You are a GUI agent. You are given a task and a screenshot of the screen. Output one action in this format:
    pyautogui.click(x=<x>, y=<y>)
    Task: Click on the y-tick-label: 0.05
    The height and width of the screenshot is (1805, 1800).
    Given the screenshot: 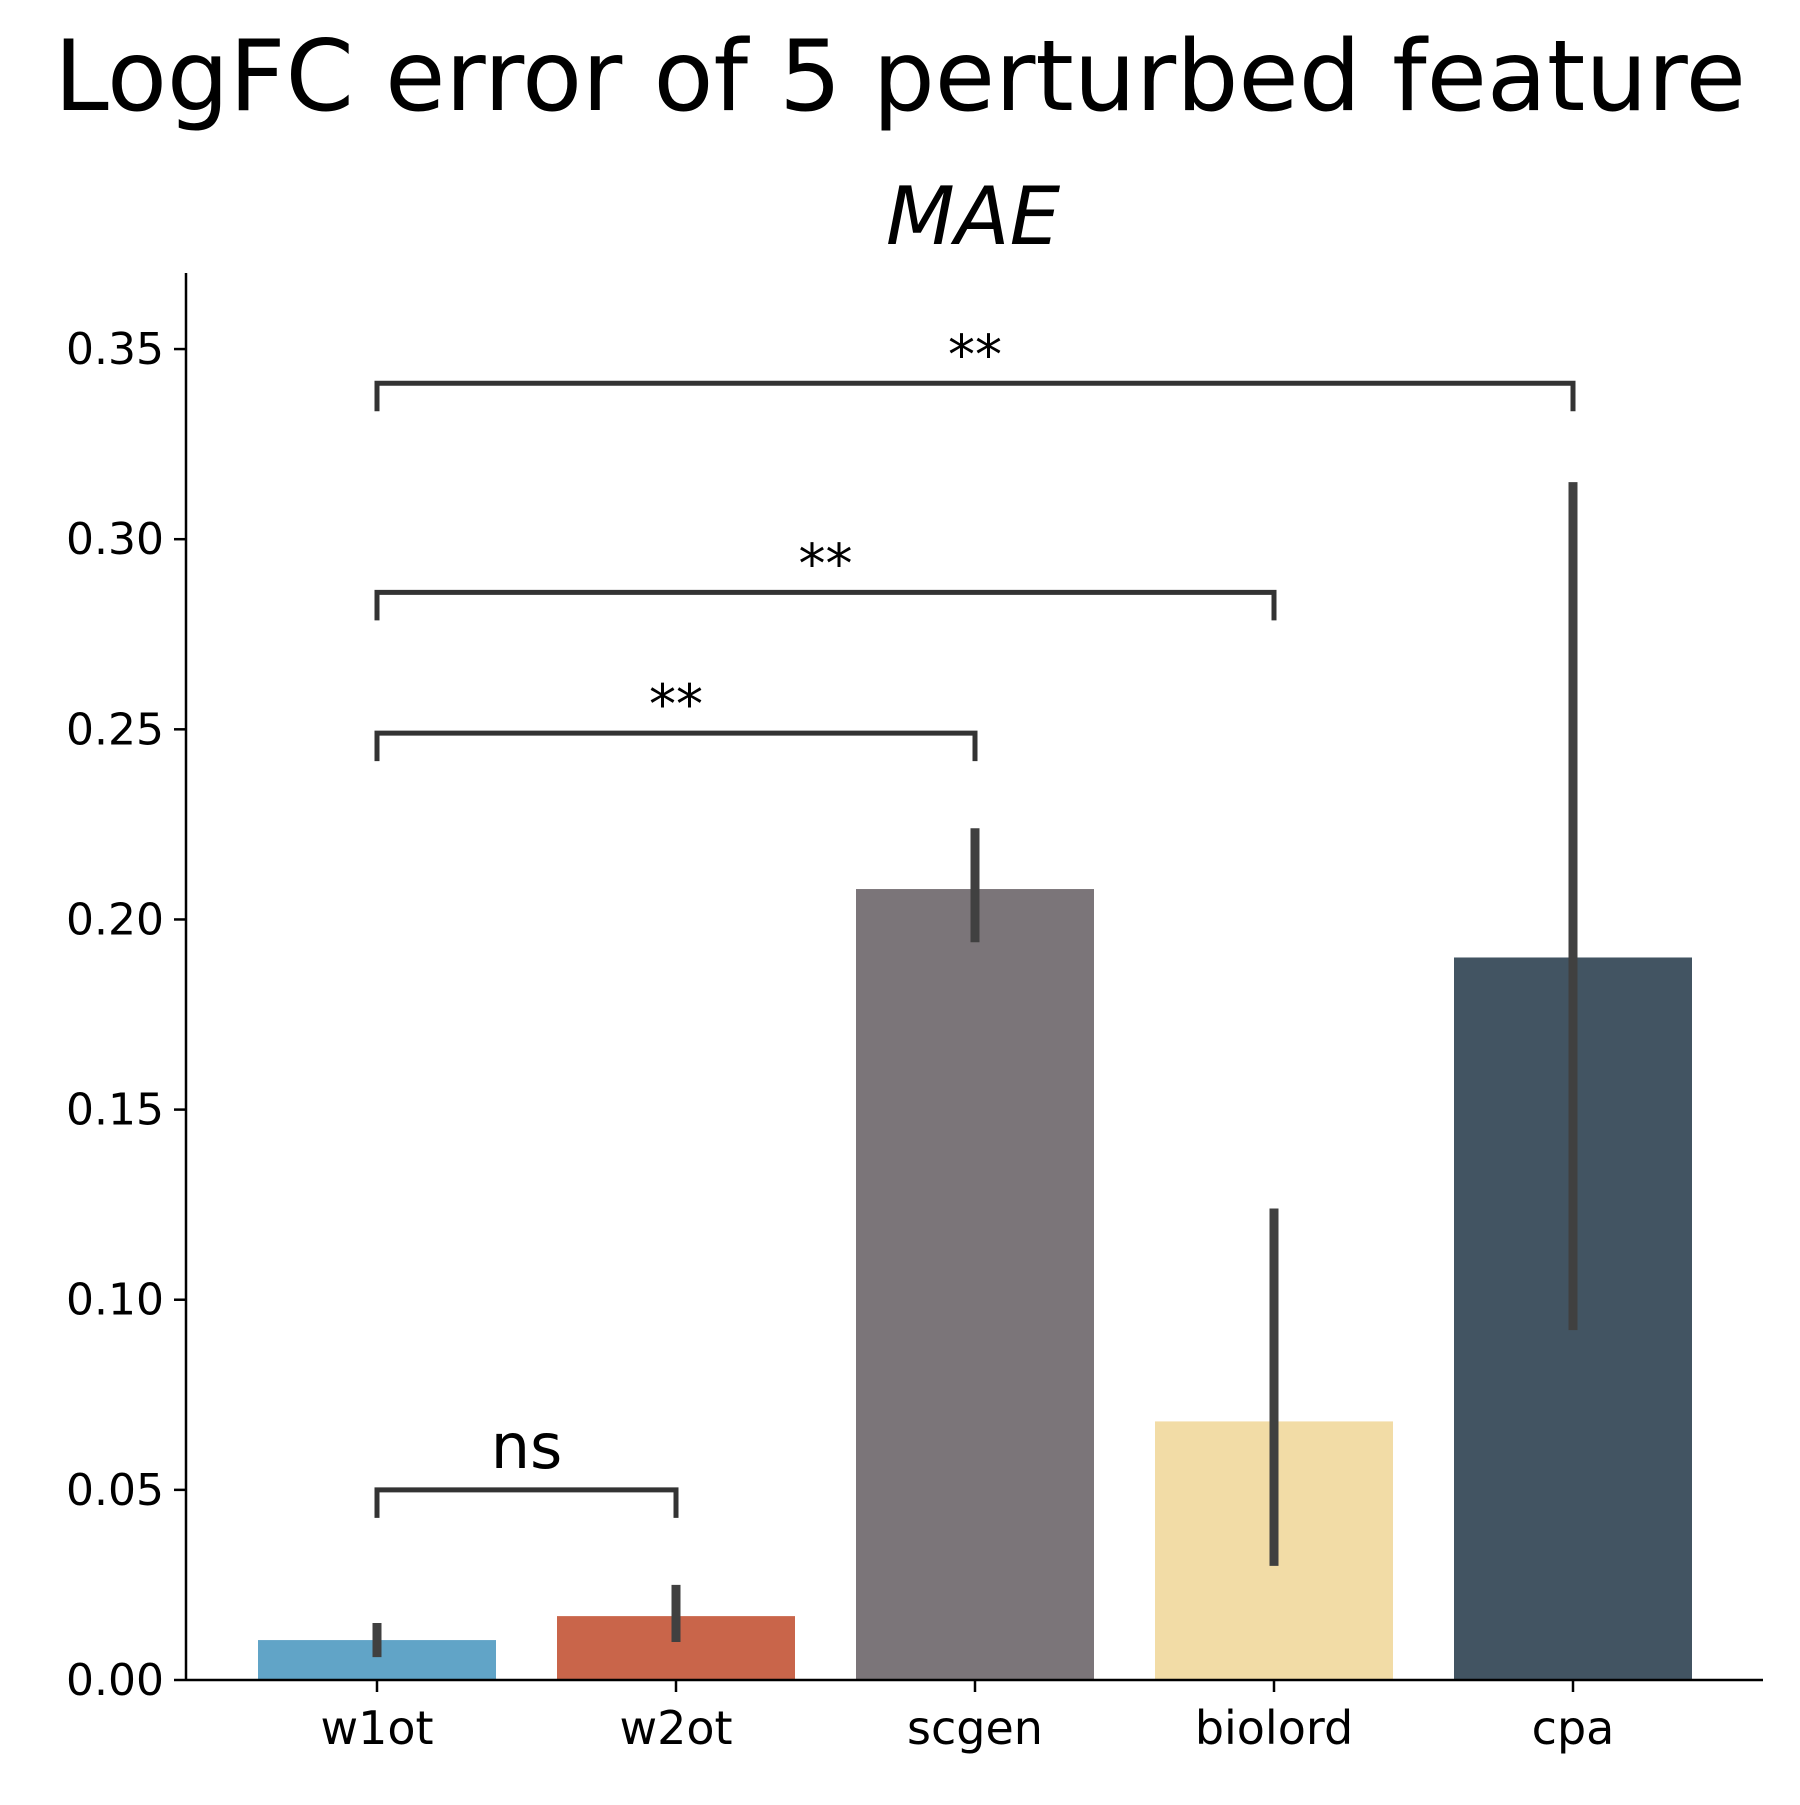 What is the action you would take?
    pyautogui.click(x=115, y=1490)
    